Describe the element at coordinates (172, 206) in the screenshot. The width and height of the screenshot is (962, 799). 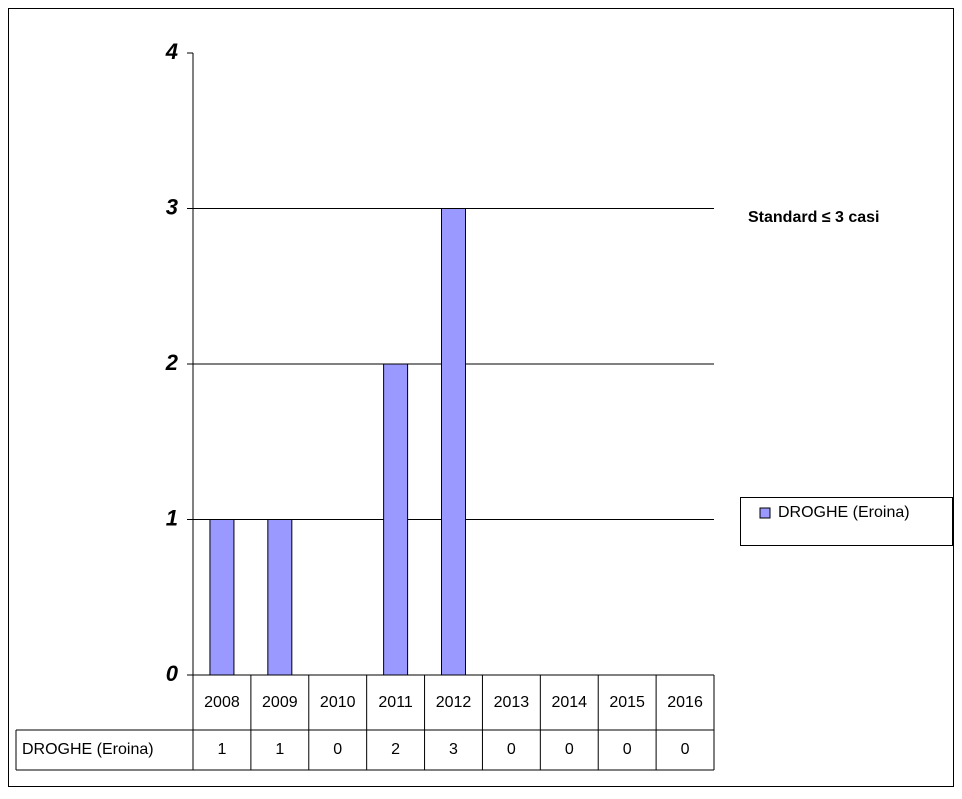
I see `y-tick-label: 3` at that location.